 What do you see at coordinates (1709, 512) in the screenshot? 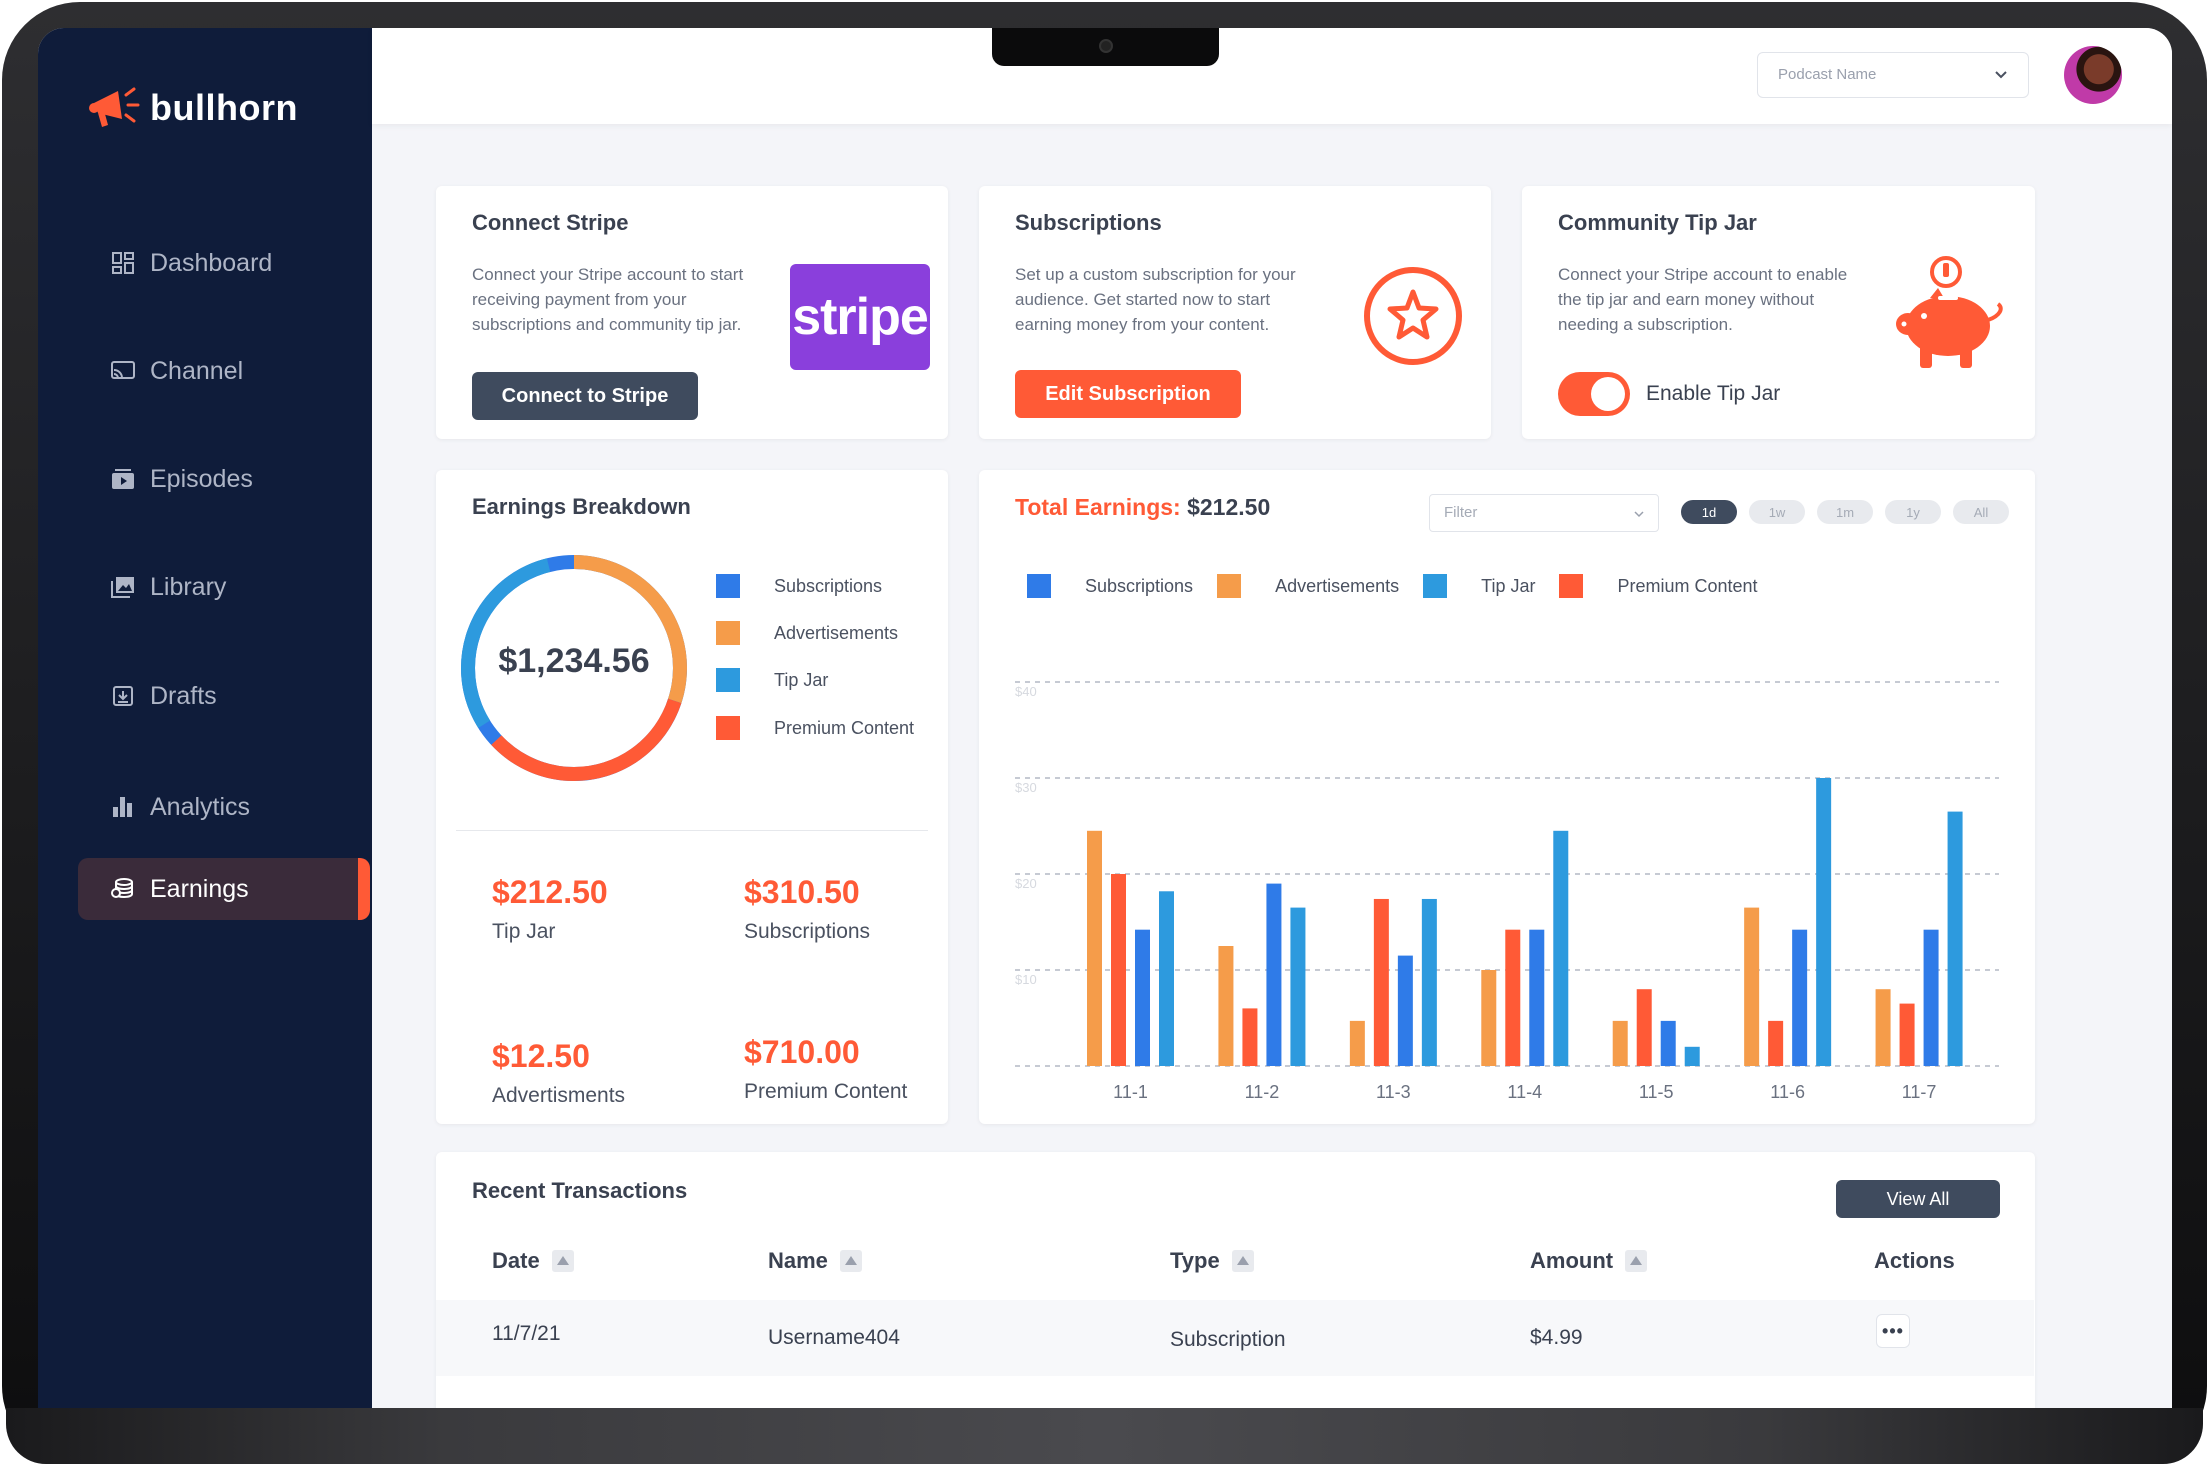
I see `range-1d: 1d` at bounding box center [1709, 512].